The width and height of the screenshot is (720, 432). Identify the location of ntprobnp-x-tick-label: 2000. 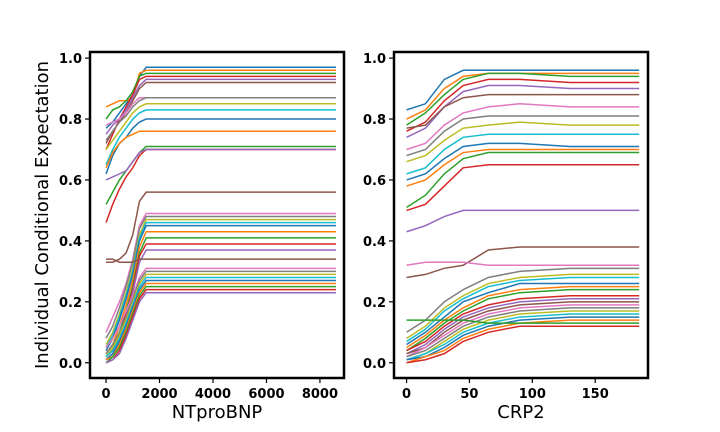
(159, 394).